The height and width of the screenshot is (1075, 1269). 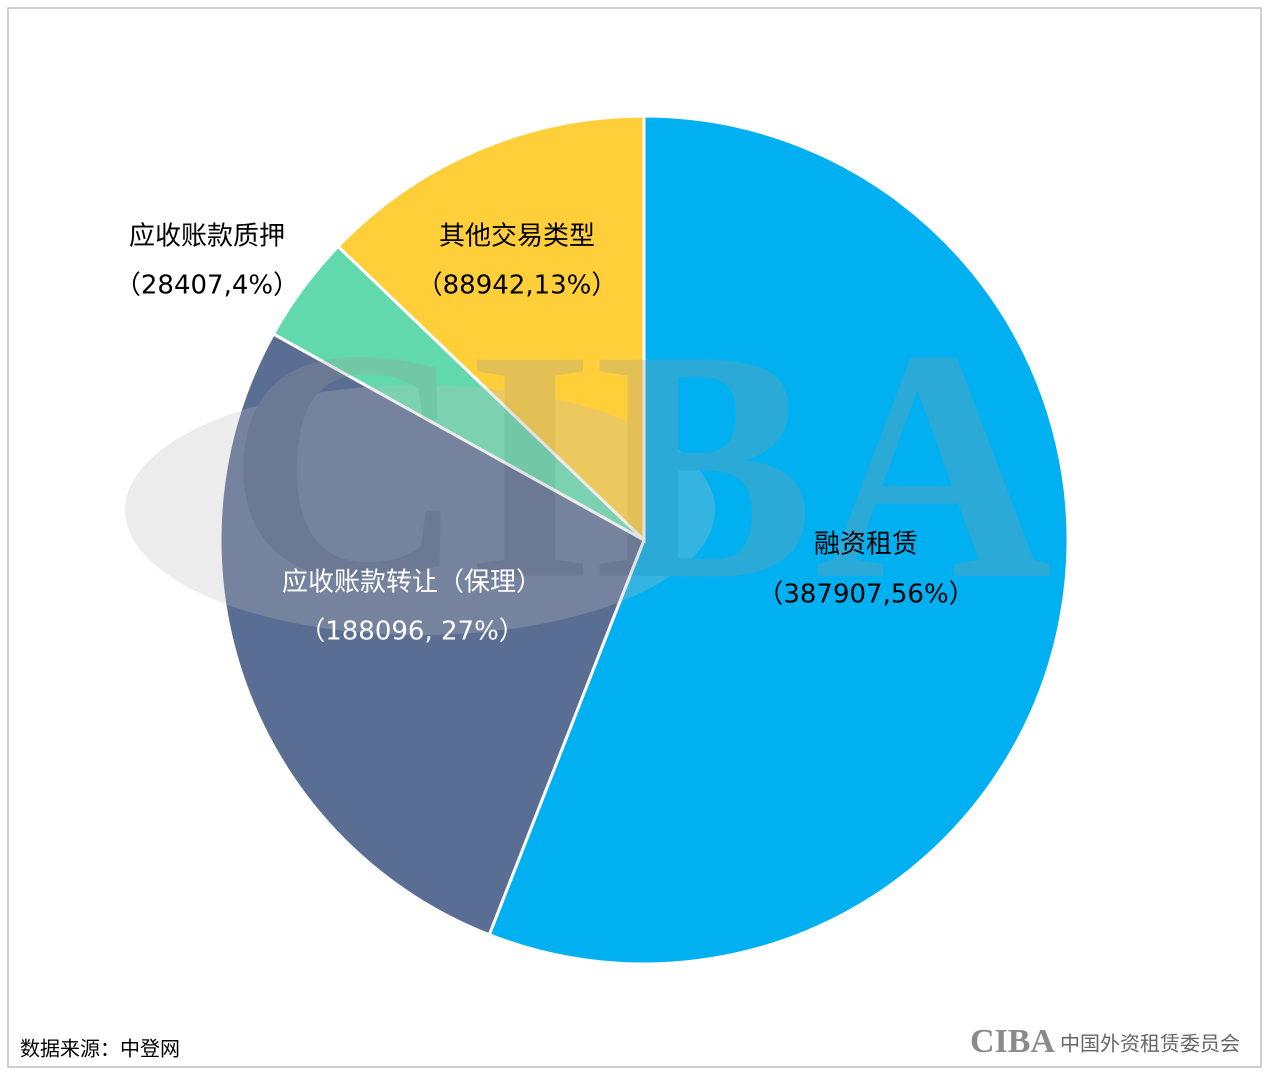 I want to click on pie-slice, so click(x=490, y=329).